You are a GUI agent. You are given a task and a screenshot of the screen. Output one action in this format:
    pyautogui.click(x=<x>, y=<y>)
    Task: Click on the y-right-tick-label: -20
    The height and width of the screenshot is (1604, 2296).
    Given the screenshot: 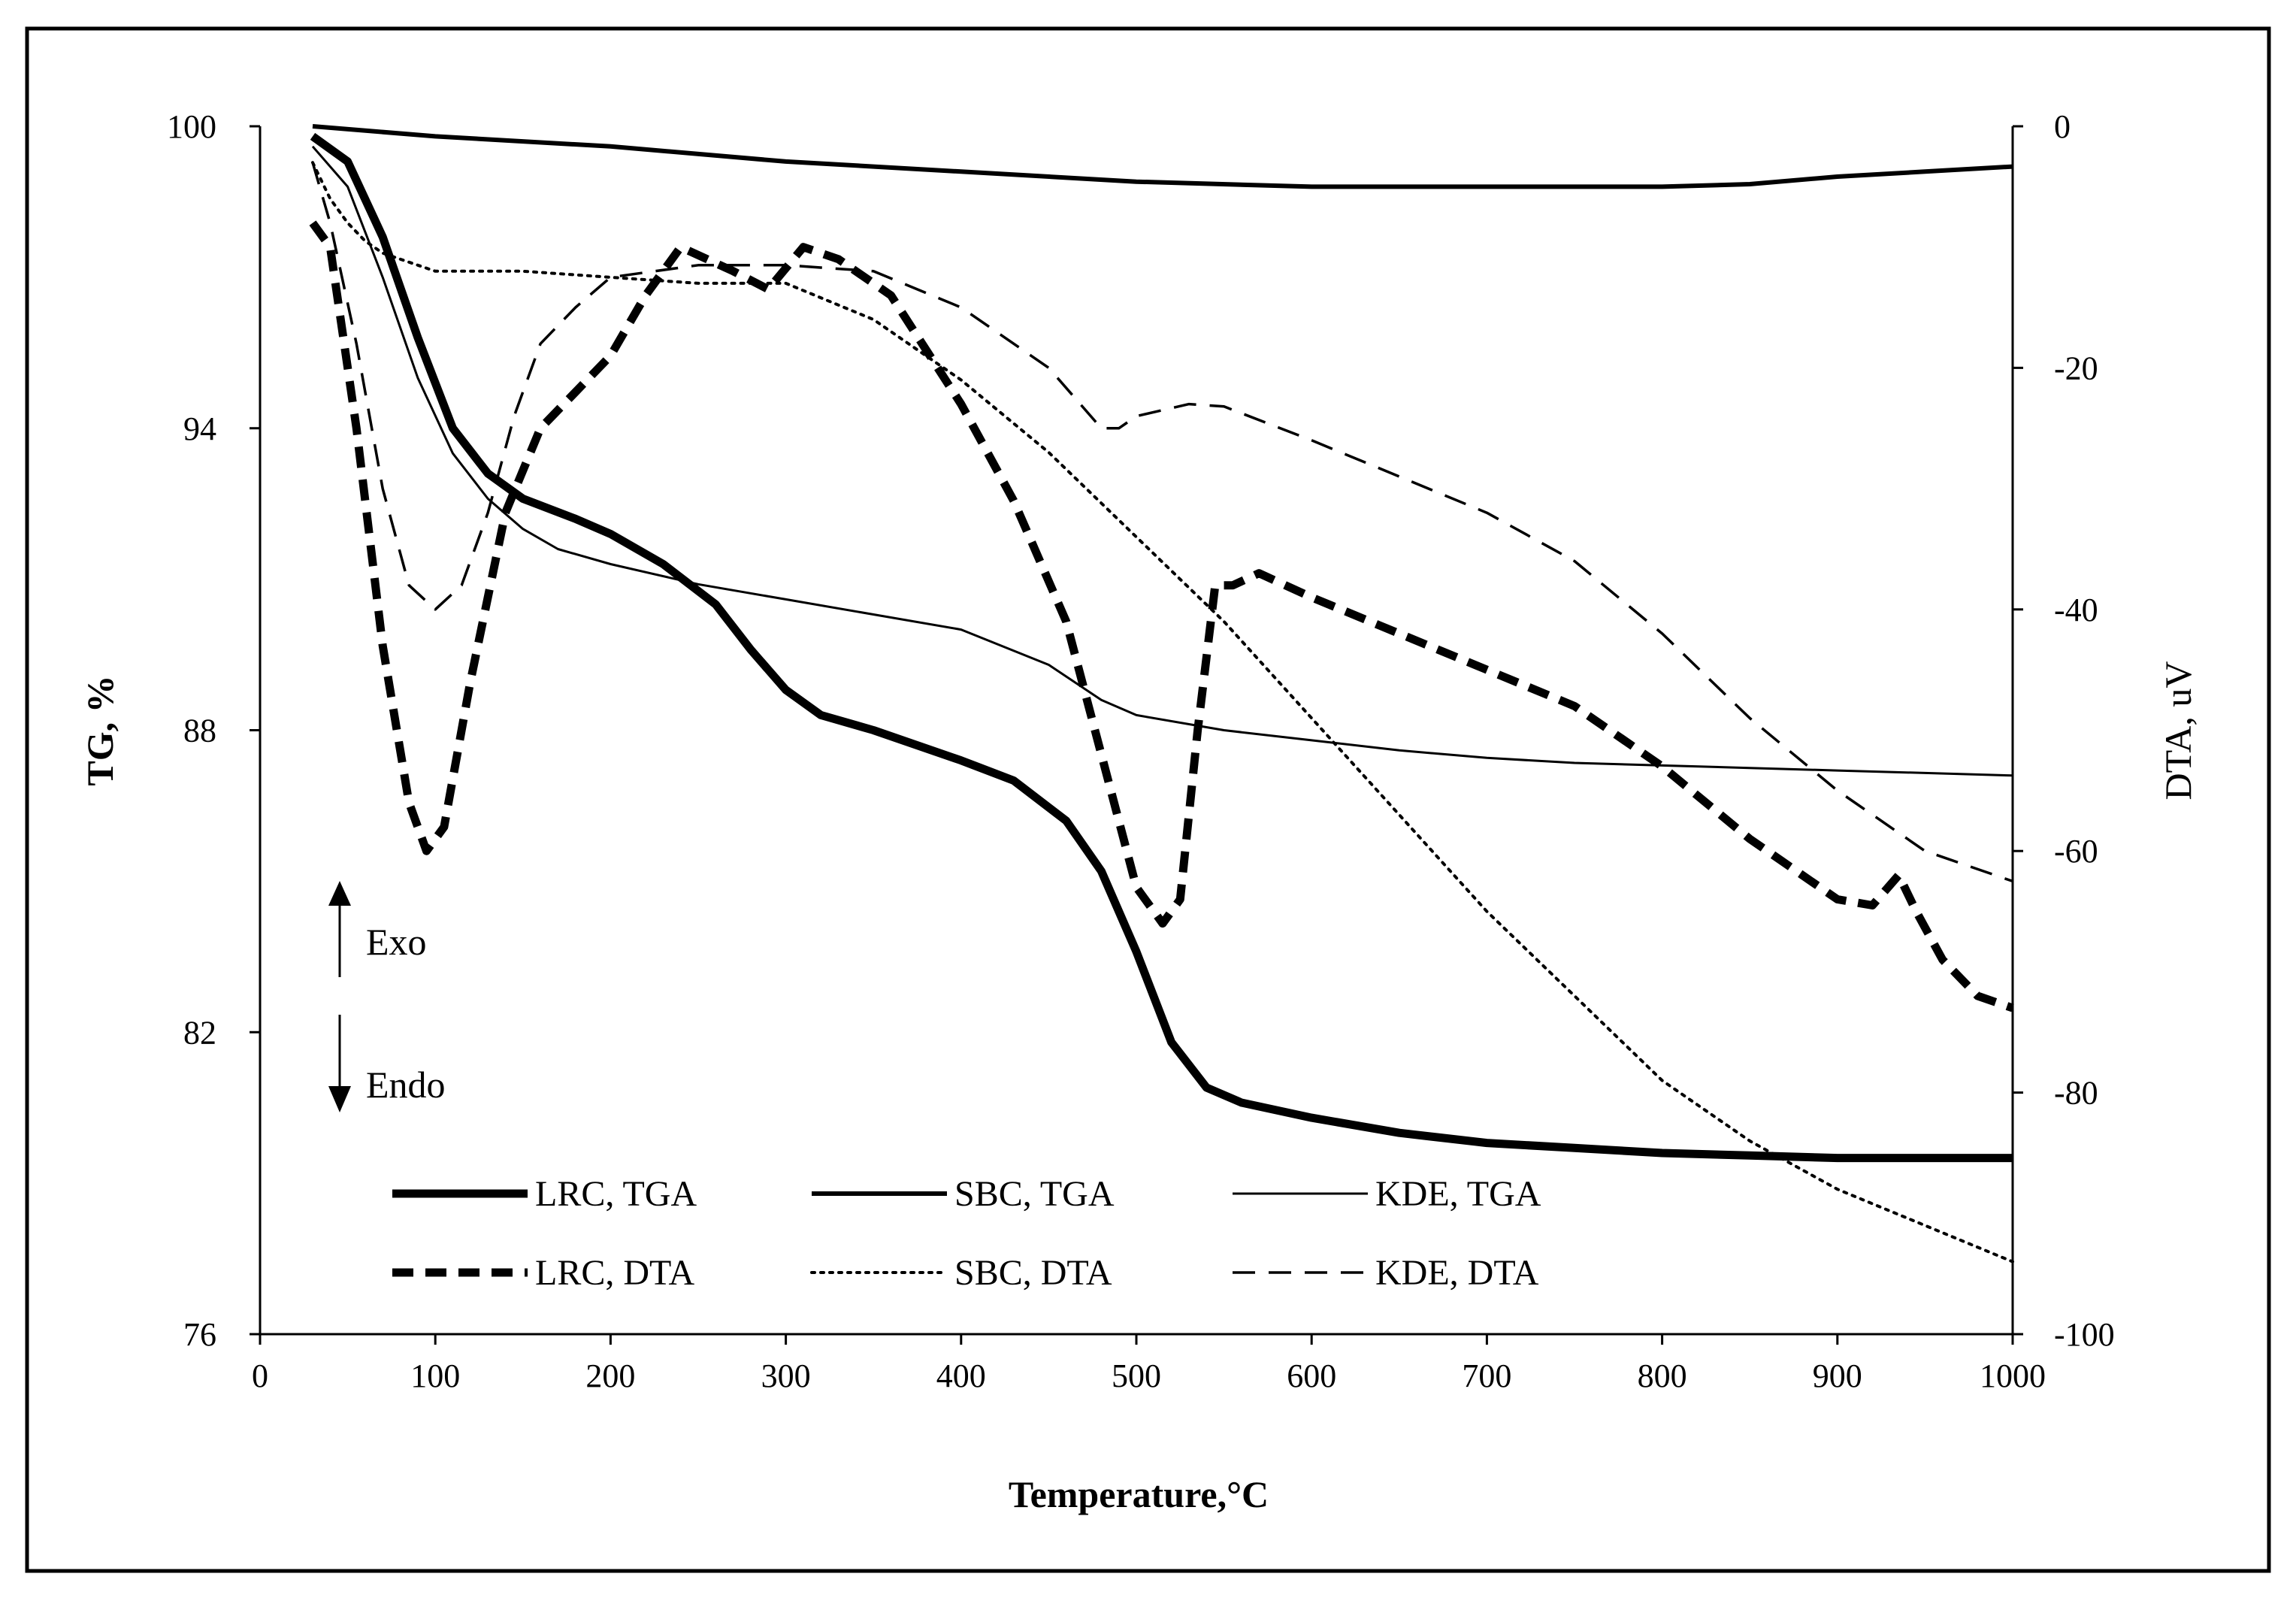 What is the action you would take?
    pyautogui.click(x=2076, y=368)
    